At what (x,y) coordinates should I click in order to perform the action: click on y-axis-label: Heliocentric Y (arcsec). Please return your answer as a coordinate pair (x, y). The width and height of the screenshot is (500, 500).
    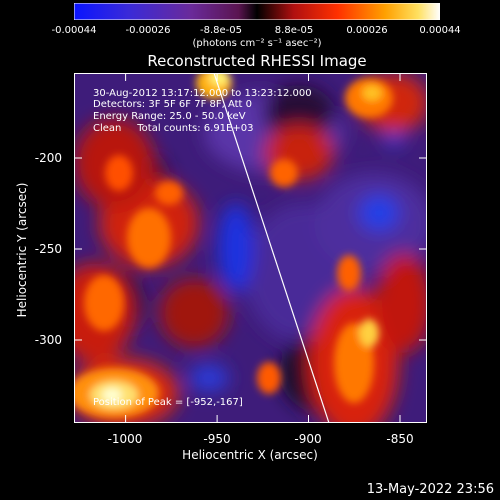
    Looking at the image, I should click on (22, 250).